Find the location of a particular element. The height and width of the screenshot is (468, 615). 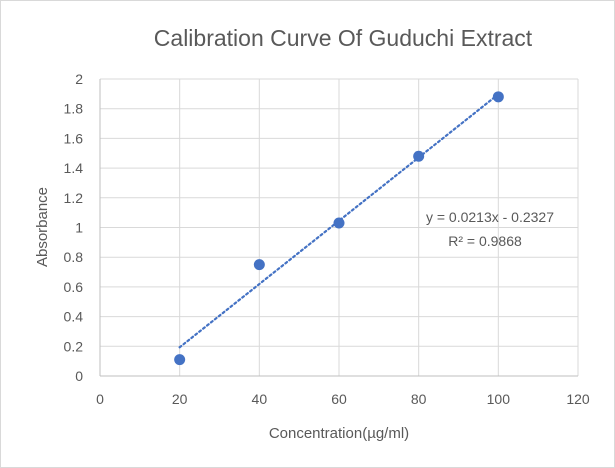

chart-title: Calibration Curve Of Guduchi Extract is located at coordinates (343, 38).